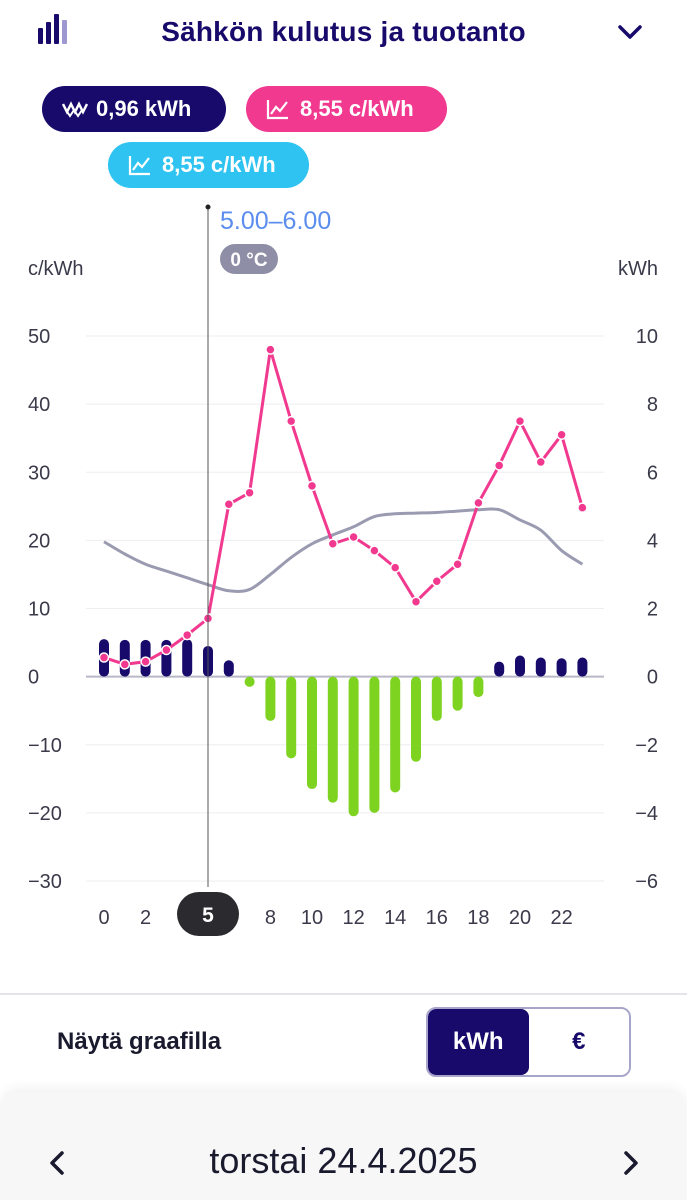  Describe the element at coordinates (139, 1041) in the screenshot. I see `show-on-chart-label: Näytä graafilla` at that location.